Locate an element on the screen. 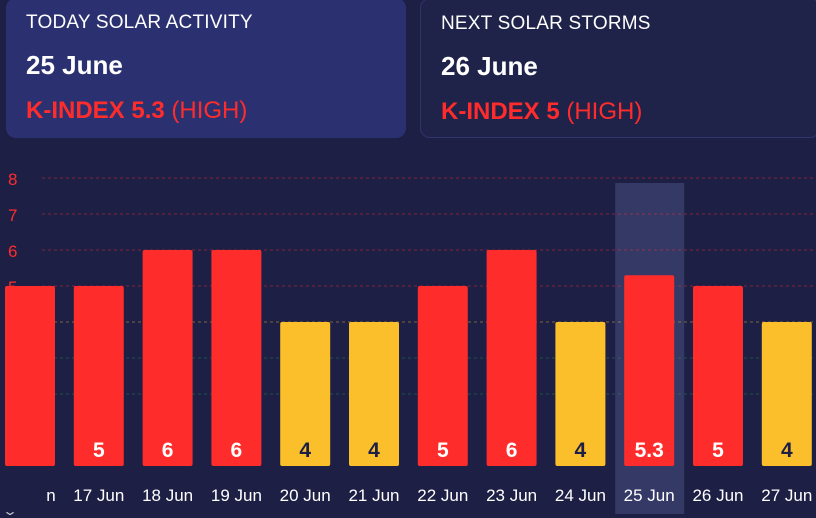 The height and width of the screenshot is (518, 816). x-tick-label: 27 Jun is located at coordinates (786, 495).